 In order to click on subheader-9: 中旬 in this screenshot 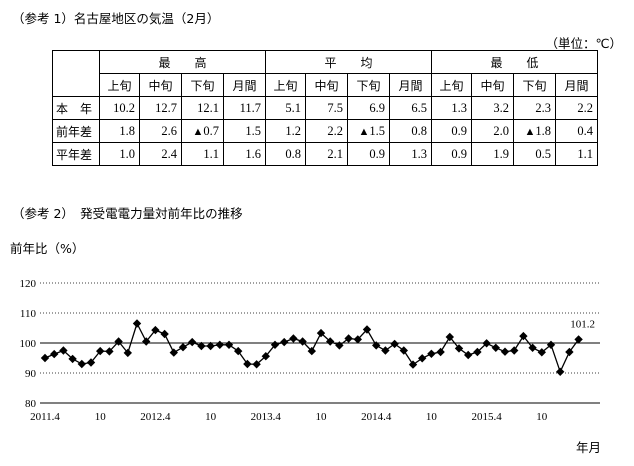, I will do `click(492, 85)`.